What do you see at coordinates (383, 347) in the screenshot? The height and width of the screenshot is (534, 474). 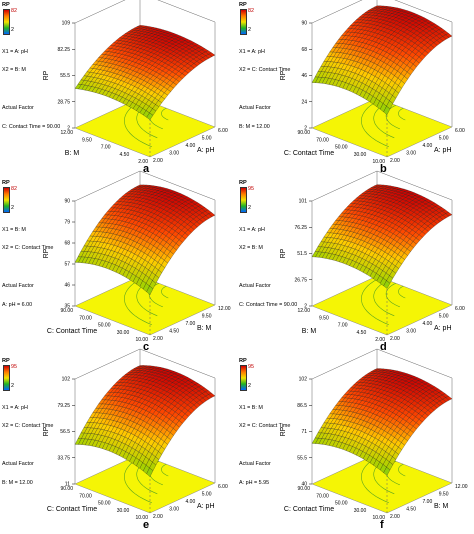 I see `panel-label-d: d` at bounding box center [383, 347].